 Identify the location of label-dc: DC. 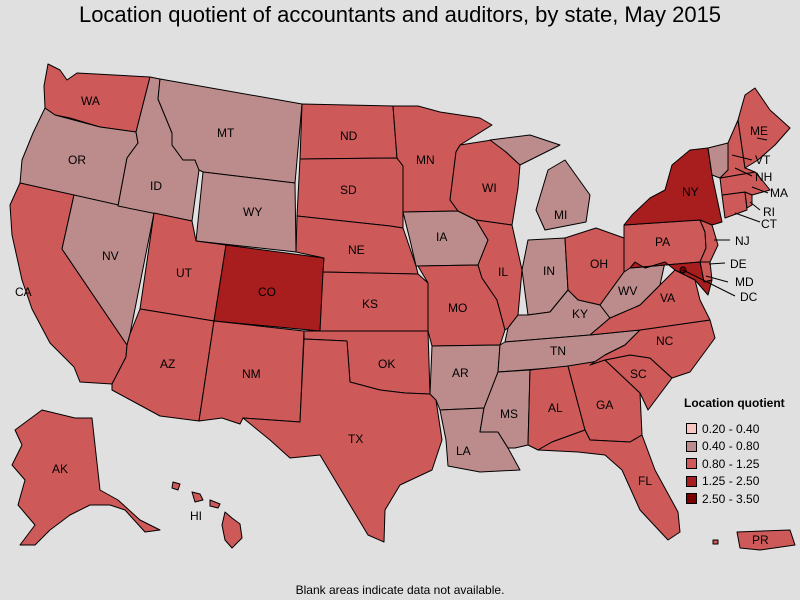
(749, 297).